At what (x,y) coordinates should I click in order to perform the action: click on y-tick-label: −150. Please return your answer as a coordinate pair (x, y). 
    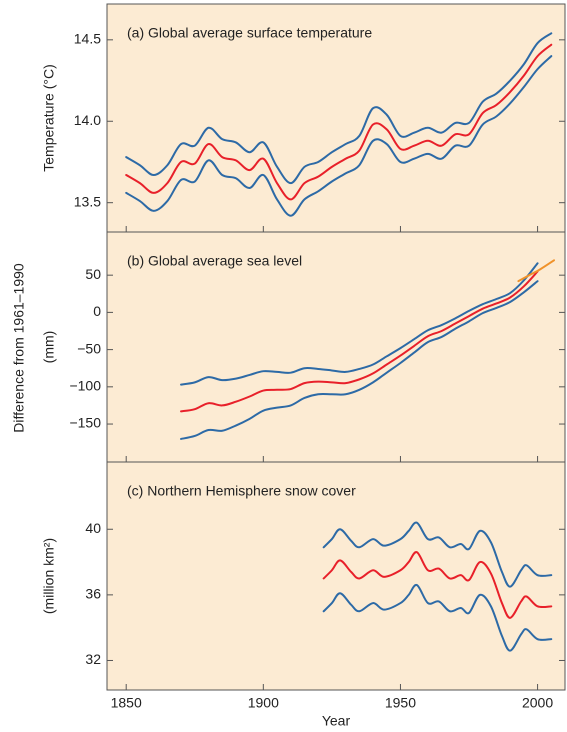
    Looking at the image, I should click on (85, 423).